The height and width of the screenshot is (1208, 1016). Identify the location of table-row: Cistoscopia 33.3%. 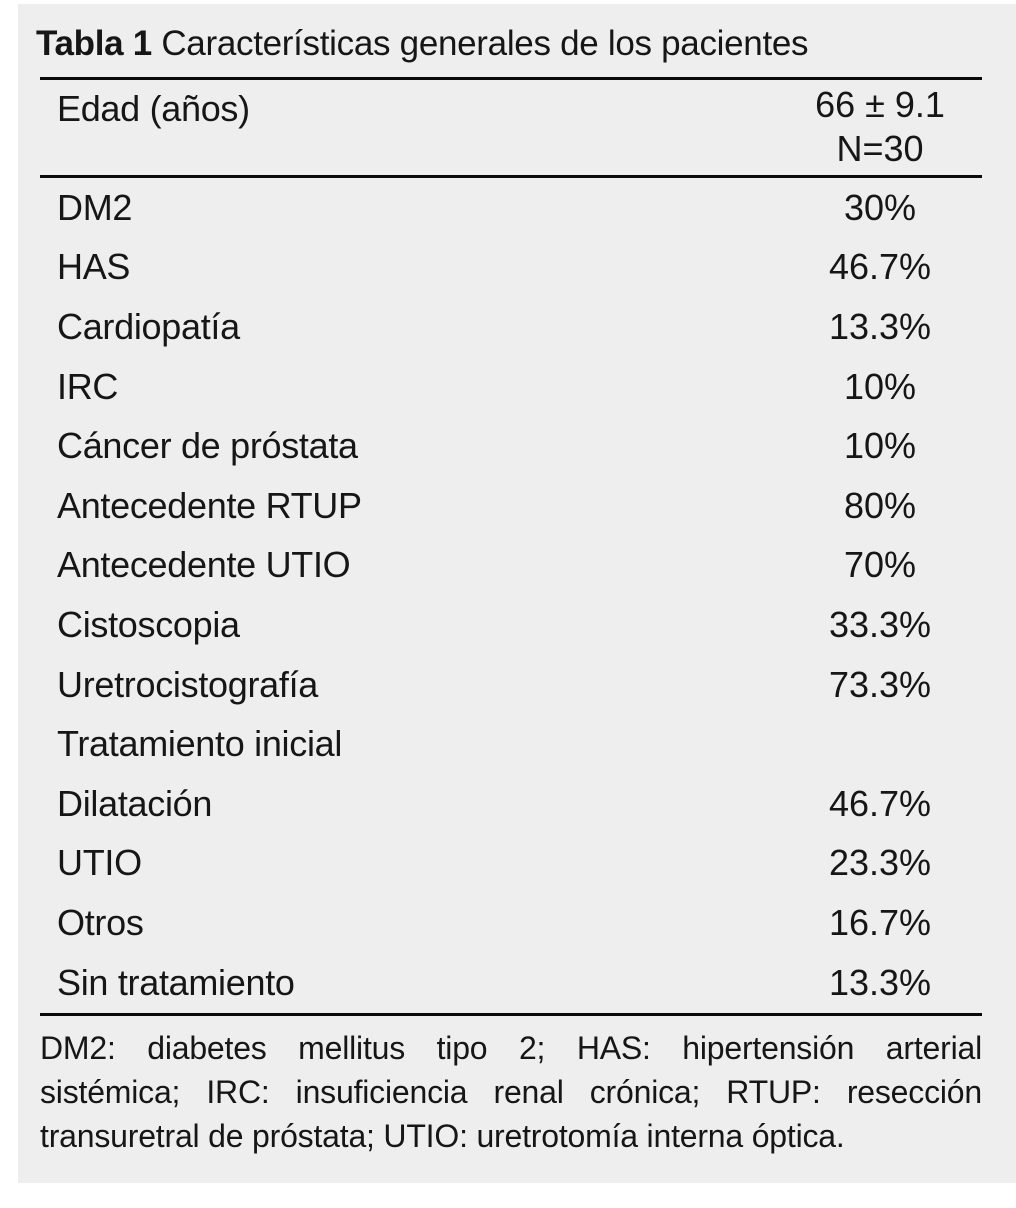
(517, 625).